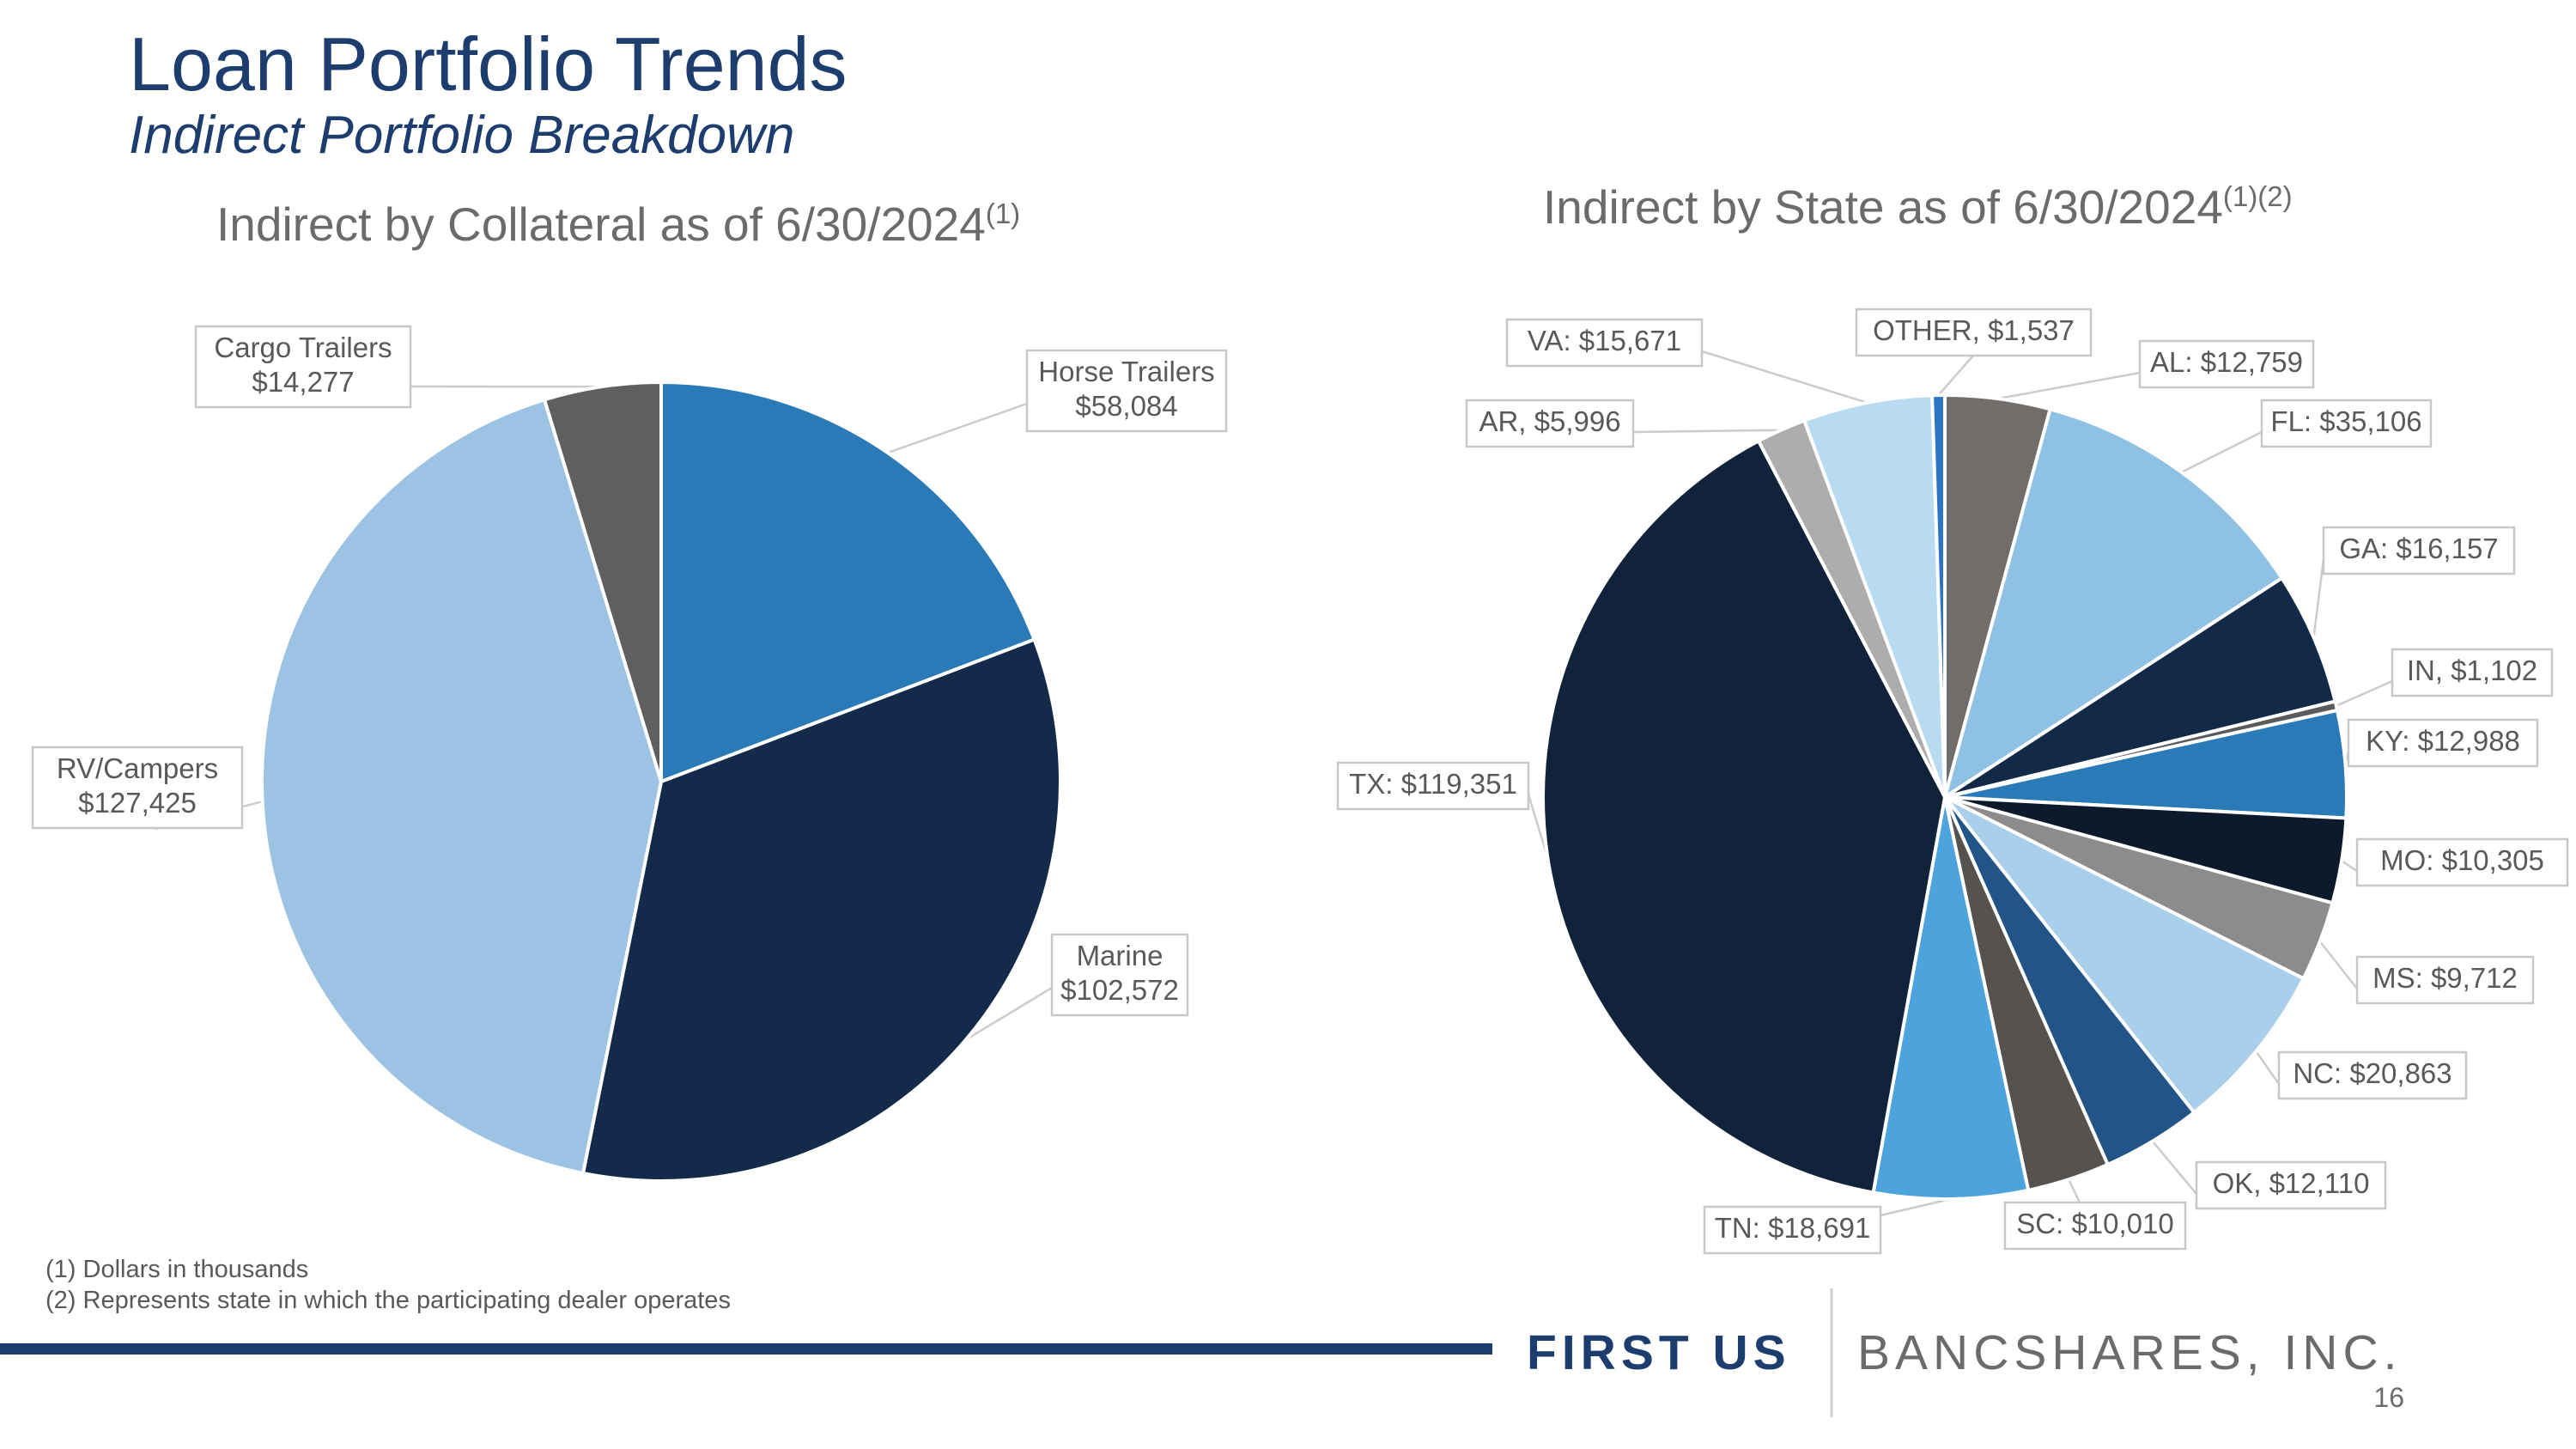 Image resolution: width=2576 pixels, height=1449 pixels. I want to click on data-label-text: RV/Campers, so click(137, 768).